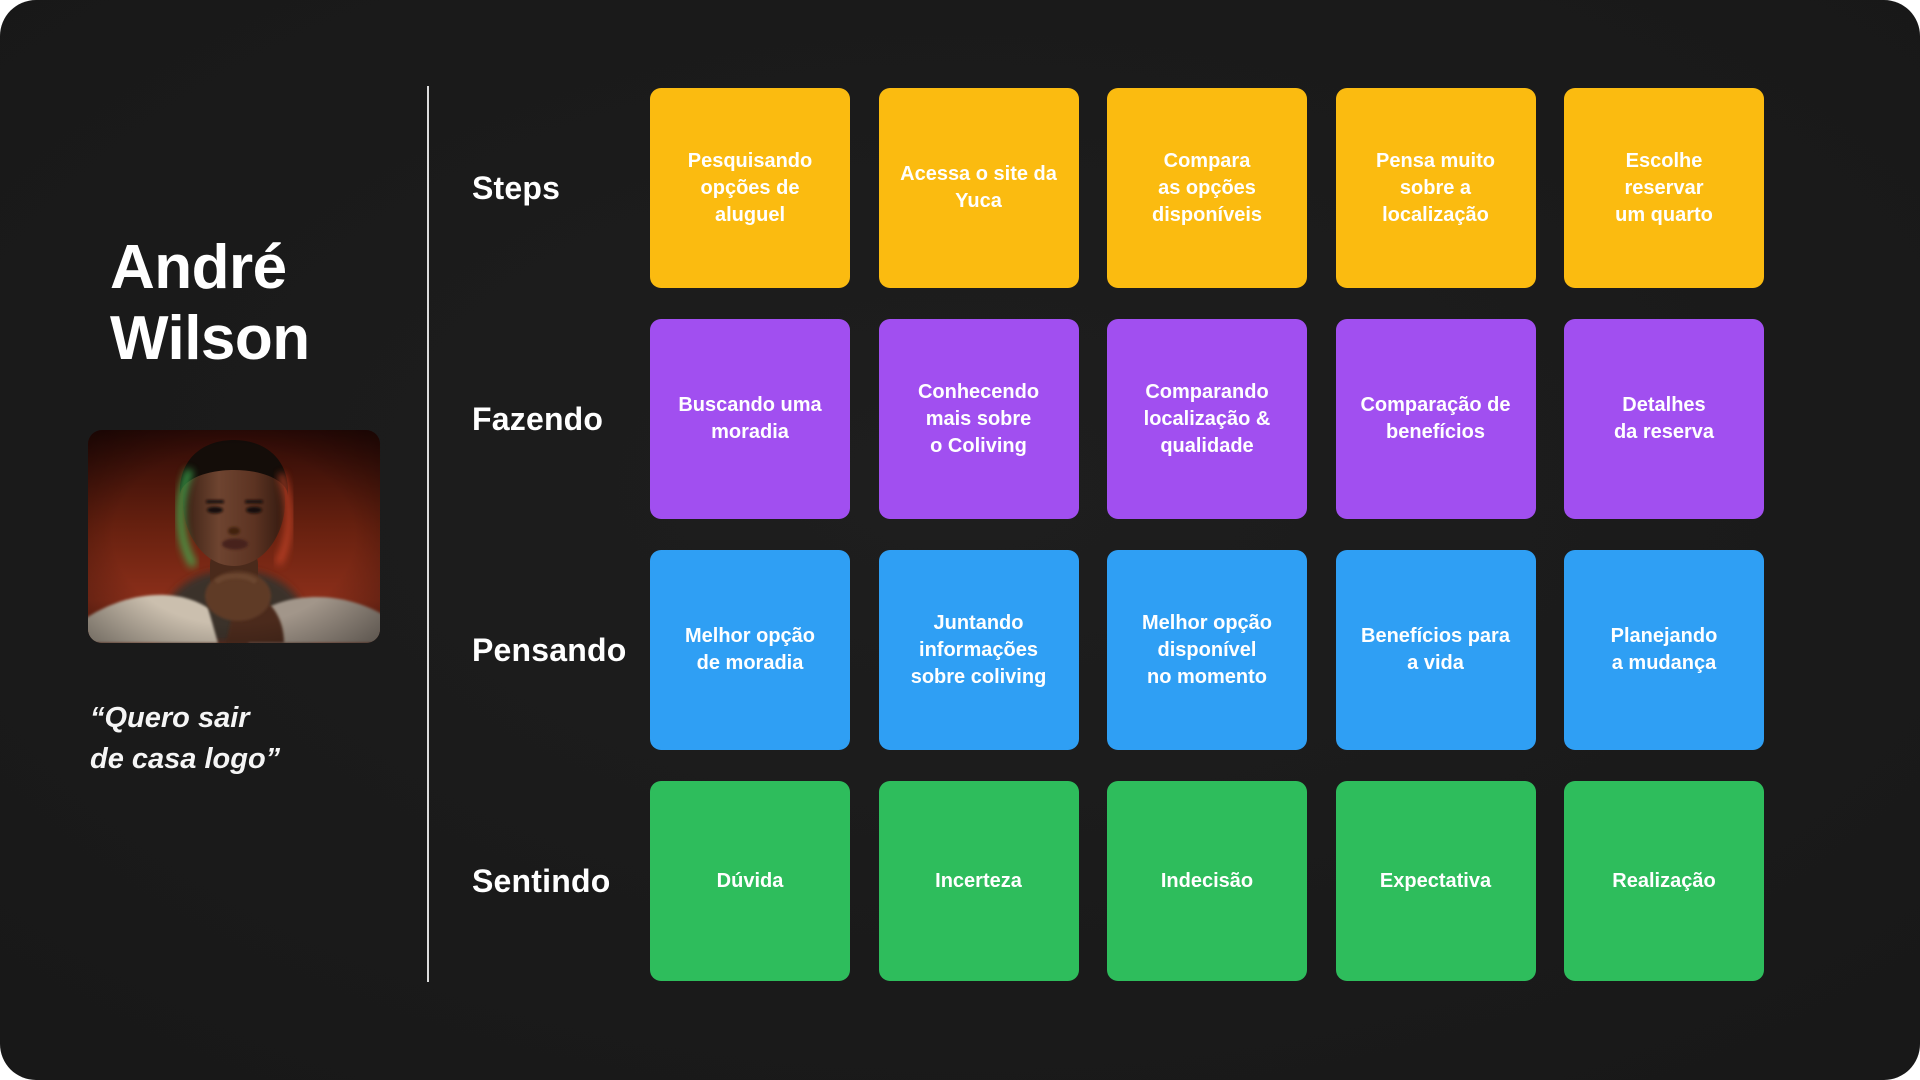 This screenshot has height=1080, width=1920. What do you see at coordinates (538, 418) in the screenshot?
I see `row-label-fazendo: Fazendo` at bounding box center [538, 418].